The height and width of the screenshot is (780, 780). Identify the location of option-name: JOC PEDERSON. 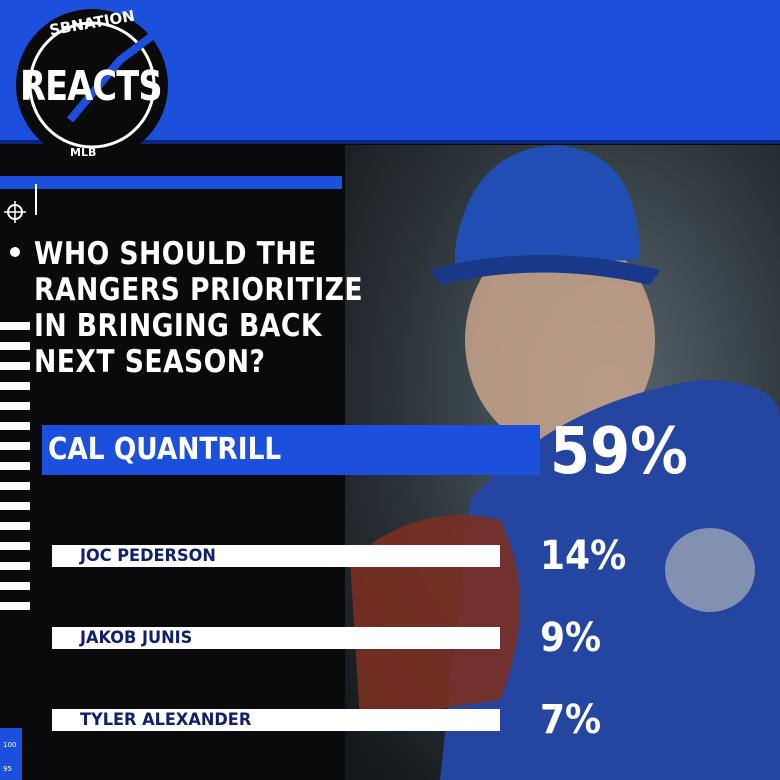
(148, 556).